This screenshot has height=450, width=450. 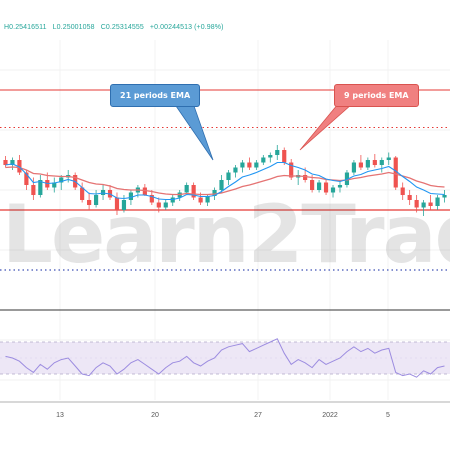 What do you see at coordinates (376, 95) in the screenshot?
I see `ema9-callout: 9 periods EMA` at bounding box center [376, 95].